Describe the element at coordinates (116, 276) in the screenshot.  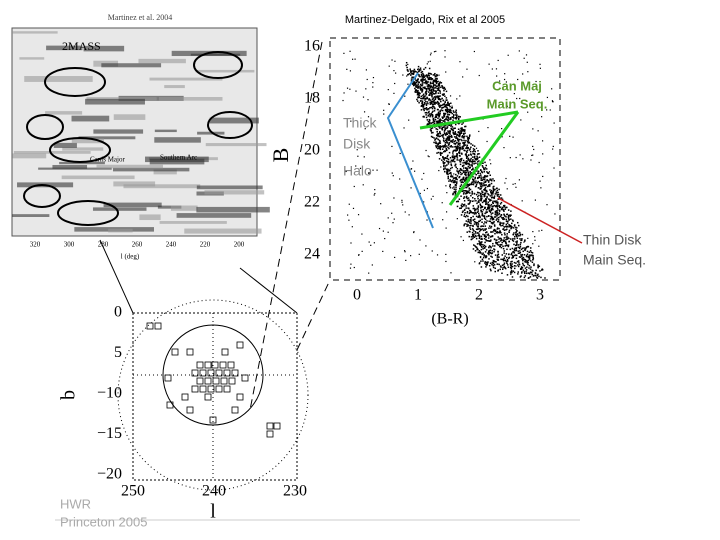
I see `connector` at that location.